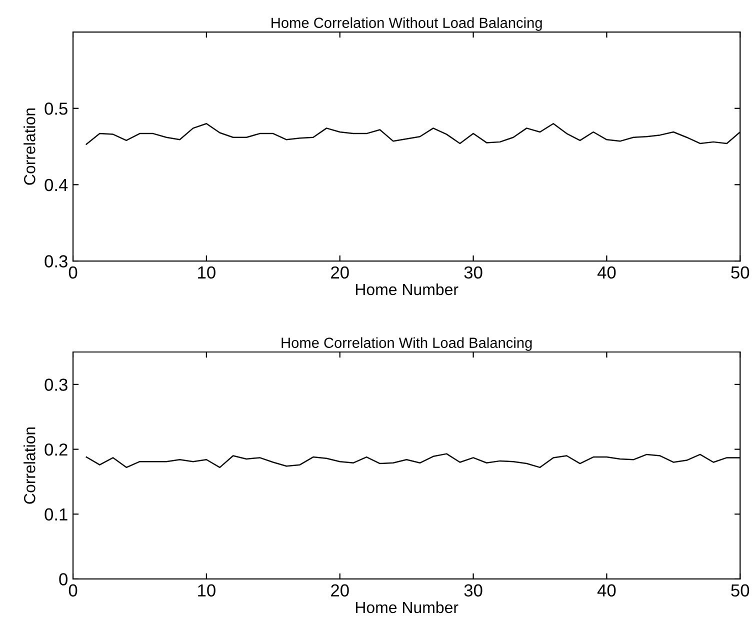  Describe the element at coordinates (56, 108) in the screenshot. I see `y-tick-label: 0.5` at that location.